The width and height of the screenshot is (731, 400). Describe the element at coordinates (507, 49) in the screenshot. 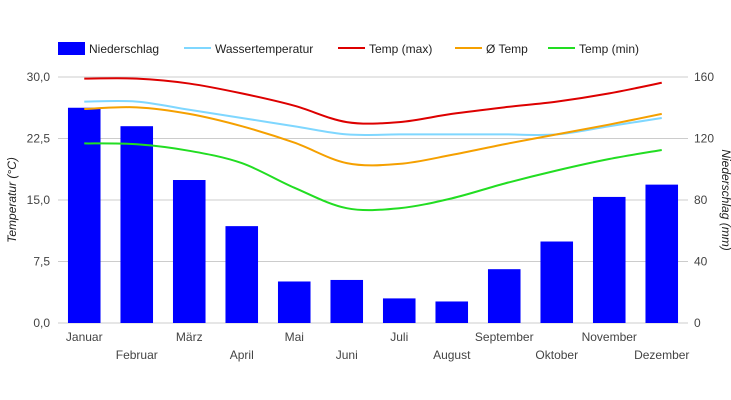

I see `legend-label: Ø Temp` at that location.